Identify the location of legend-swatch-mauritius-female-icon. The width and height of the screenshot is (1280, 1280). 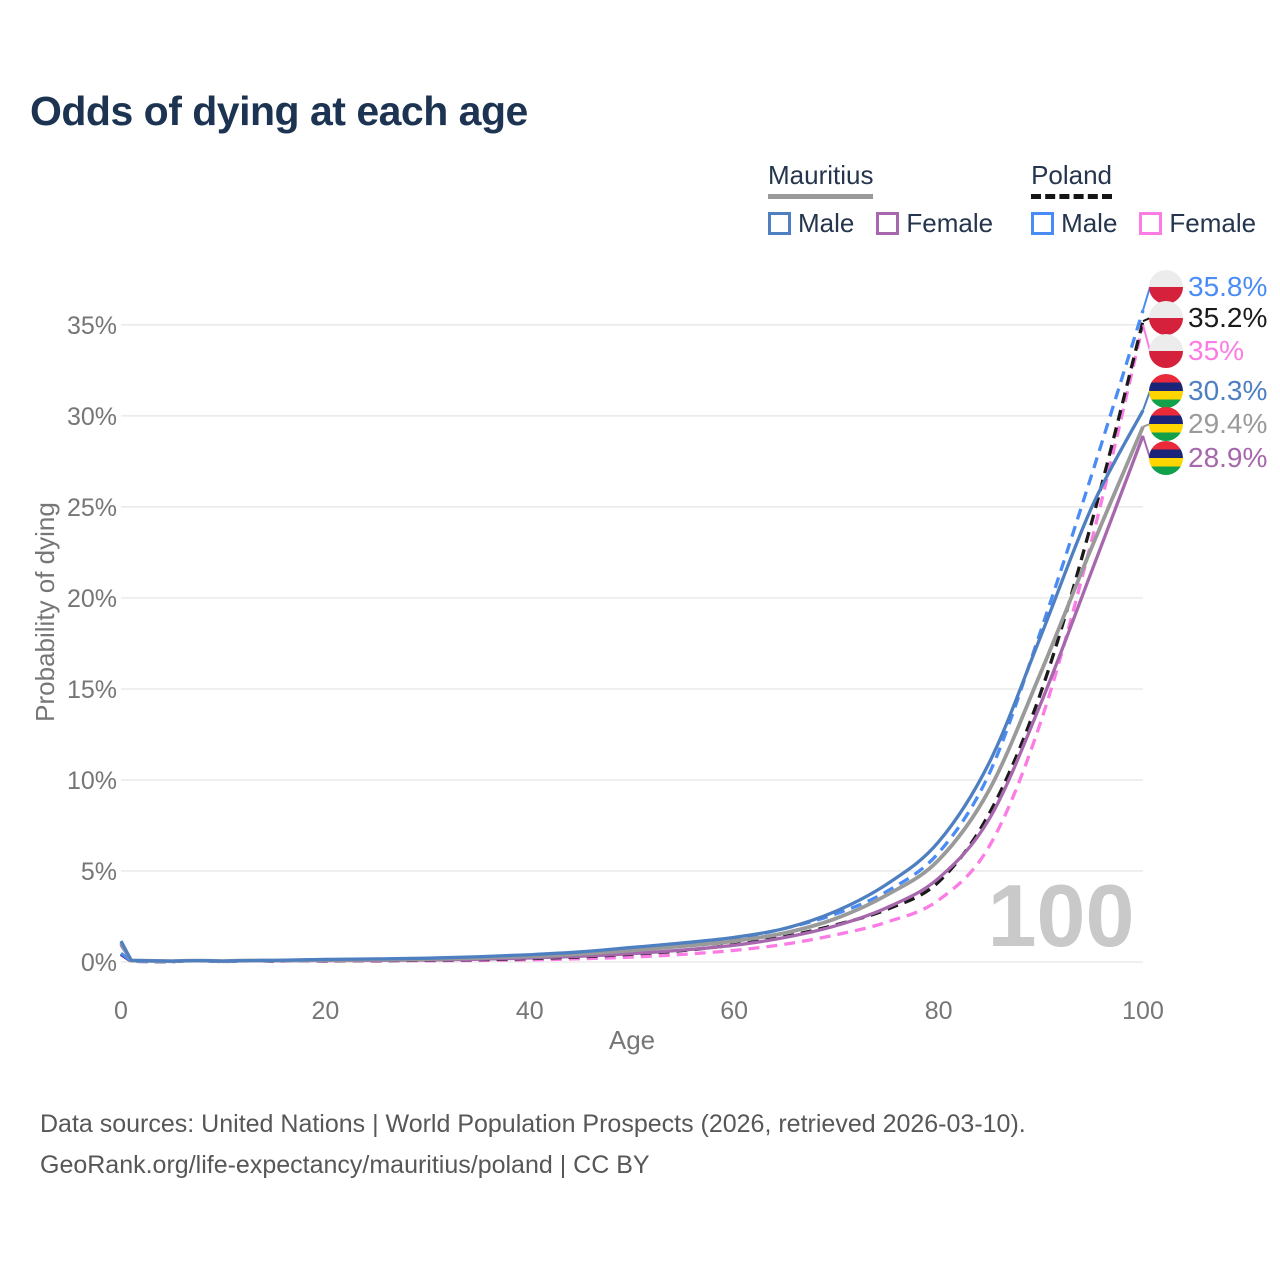
(888, 223).